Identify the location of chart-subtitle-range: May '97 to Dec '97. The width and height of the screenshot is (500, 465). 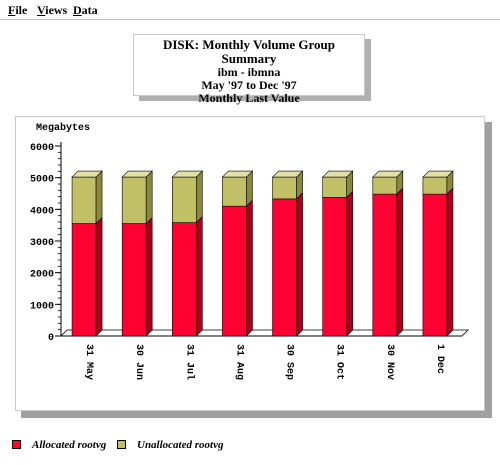
(249, 85).